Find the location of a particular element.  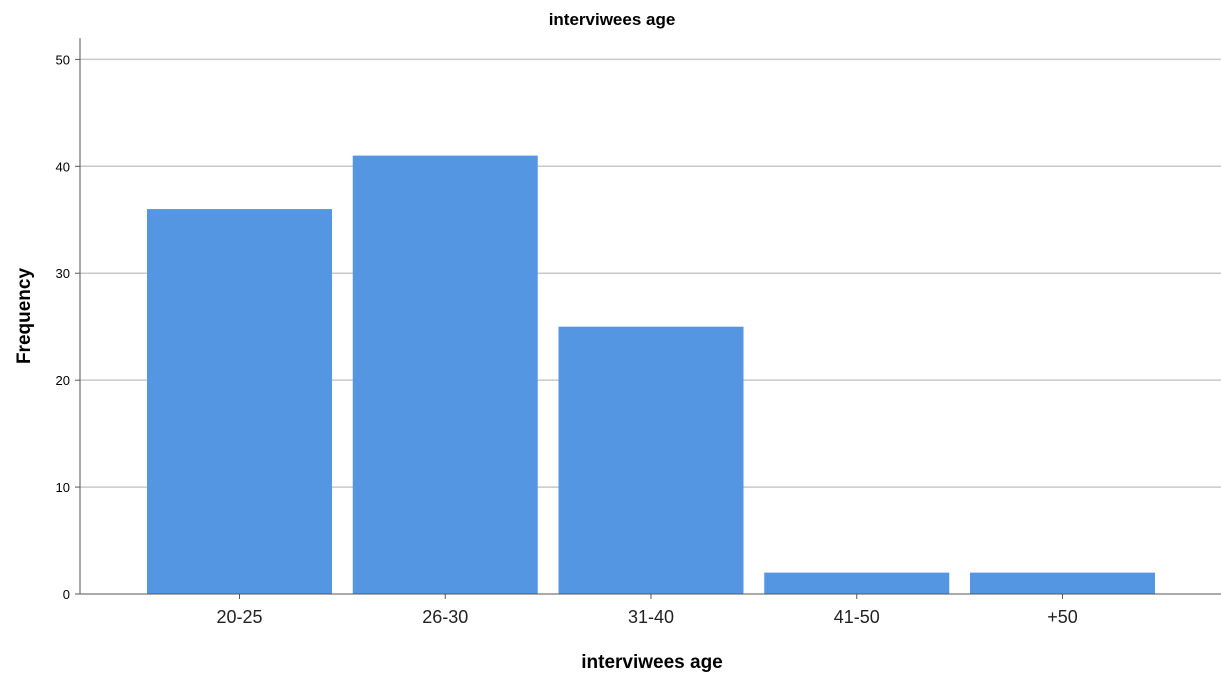

x-tick-label: 41-50 is located at coordinates (857, 617).